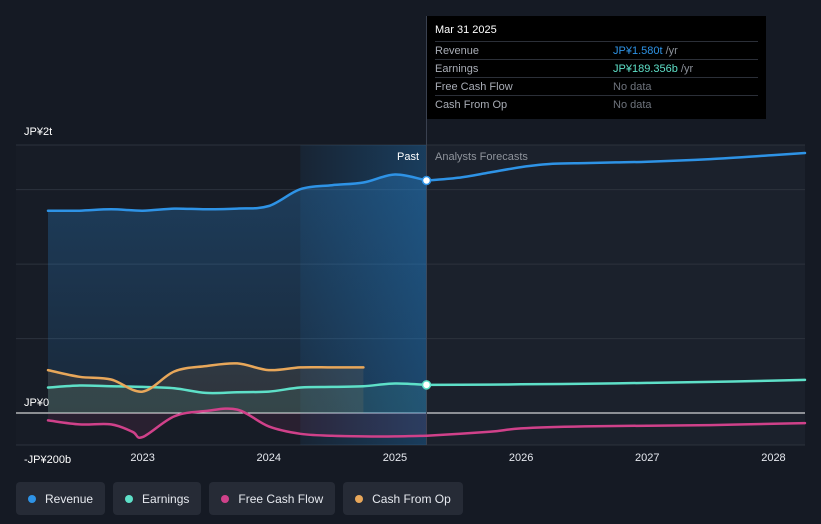 The height and width of the screenshot is (524, 821). What do you see at coordinates (466, 30) in the screenshot?
I see `tooltip-date: Mar 31 2025` at bounding box center [466, 30].